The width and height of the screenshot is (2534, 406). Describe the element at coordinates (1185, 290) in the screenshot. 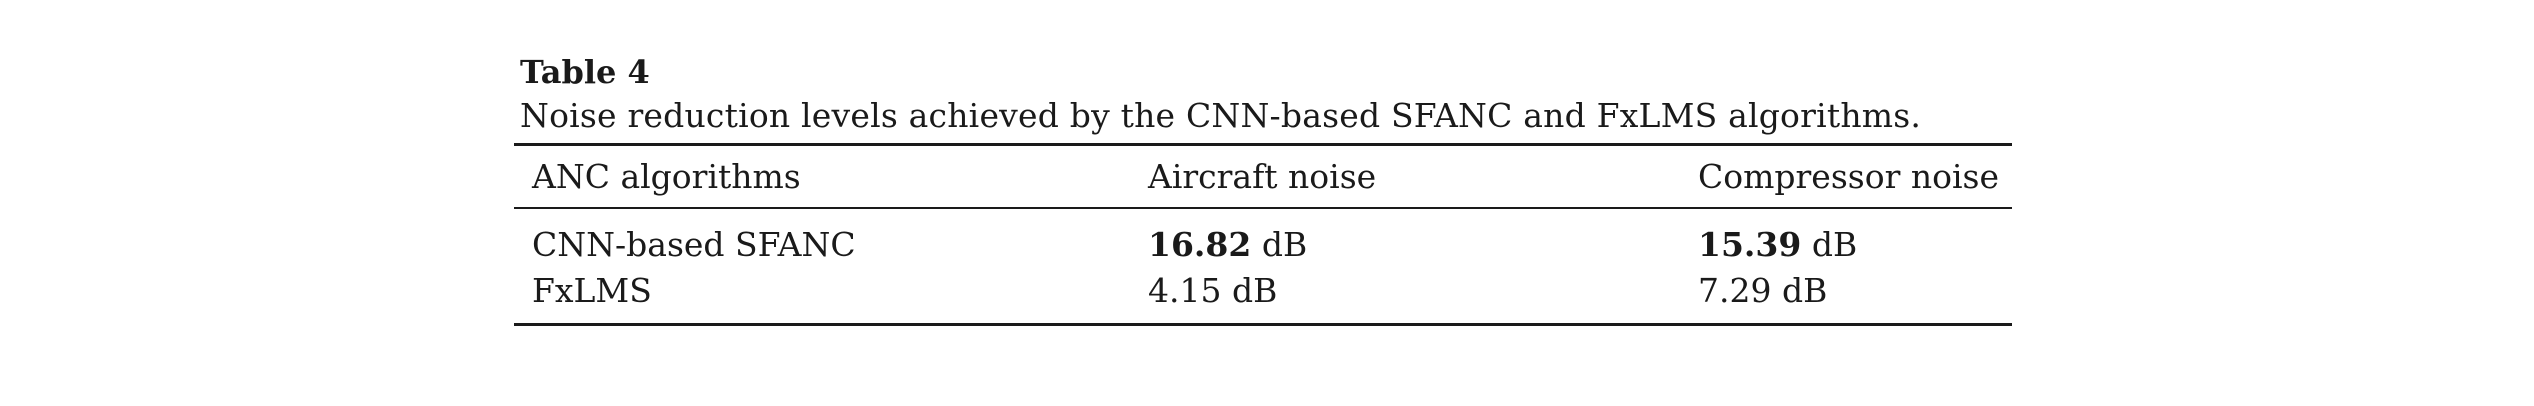

I see `aircraft-noise-value: 4.15` at that location.